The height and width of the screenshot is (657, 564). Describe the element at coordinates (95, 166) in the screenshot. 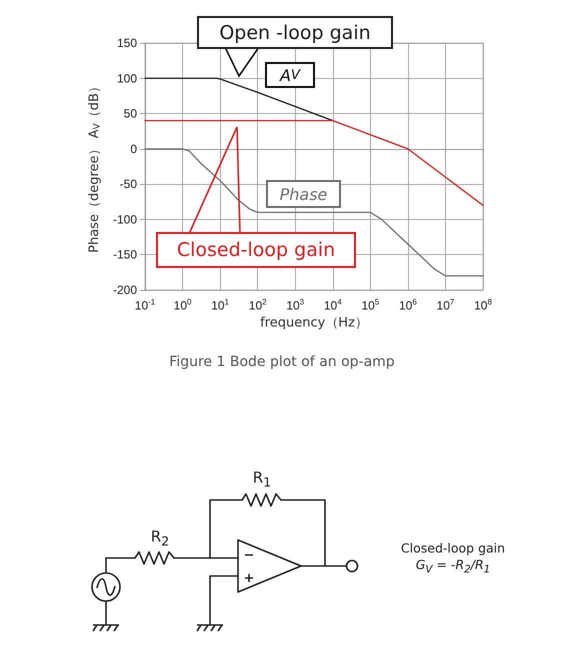

I see `y-axis-title: Phase（degree） AV（dB）` at that location.